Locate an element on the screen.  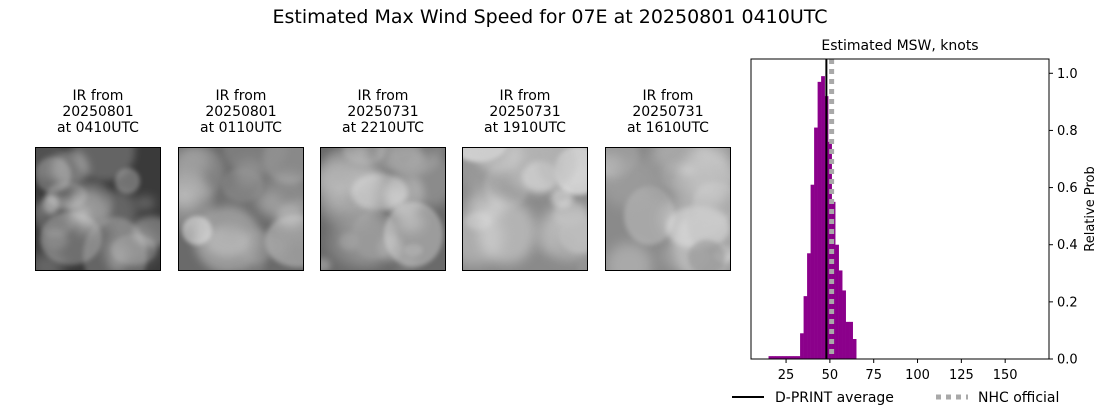
x-tick-label: 25 is located at coordinates (786, 375).